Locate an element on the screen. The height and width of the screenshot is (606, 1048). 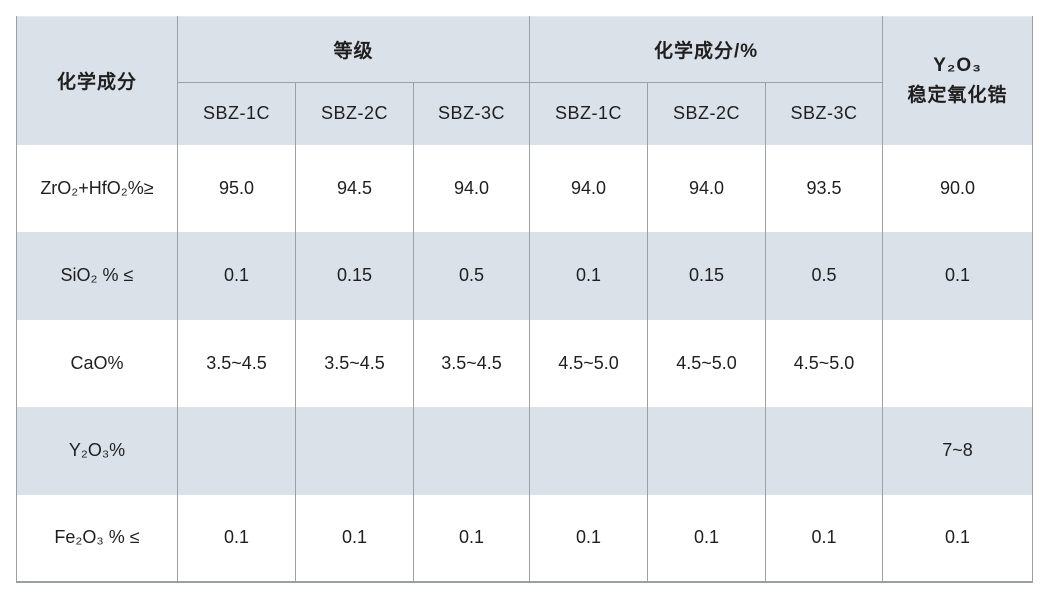
table-row-sio2: SiO₂ % ≤ 0.1 0.15 0.5 0.1 0.15 0.5 0.1 is located at coordinates (525, 276).